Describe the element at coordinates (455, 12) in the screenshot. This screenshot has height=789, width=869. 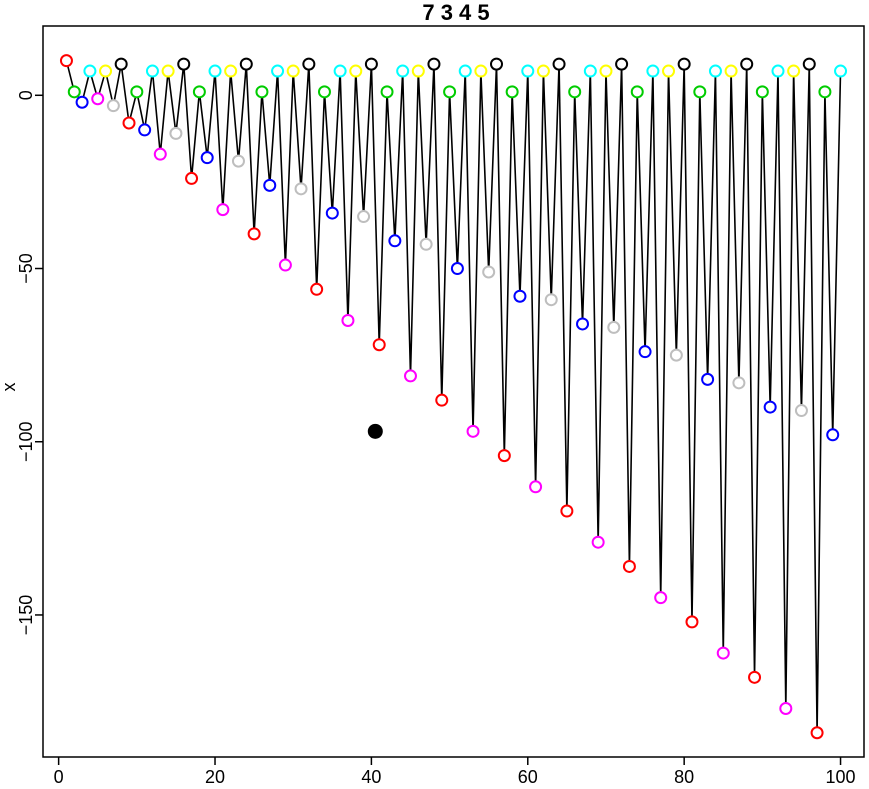
I see `chart-title: 7 3 4 5` at that location.